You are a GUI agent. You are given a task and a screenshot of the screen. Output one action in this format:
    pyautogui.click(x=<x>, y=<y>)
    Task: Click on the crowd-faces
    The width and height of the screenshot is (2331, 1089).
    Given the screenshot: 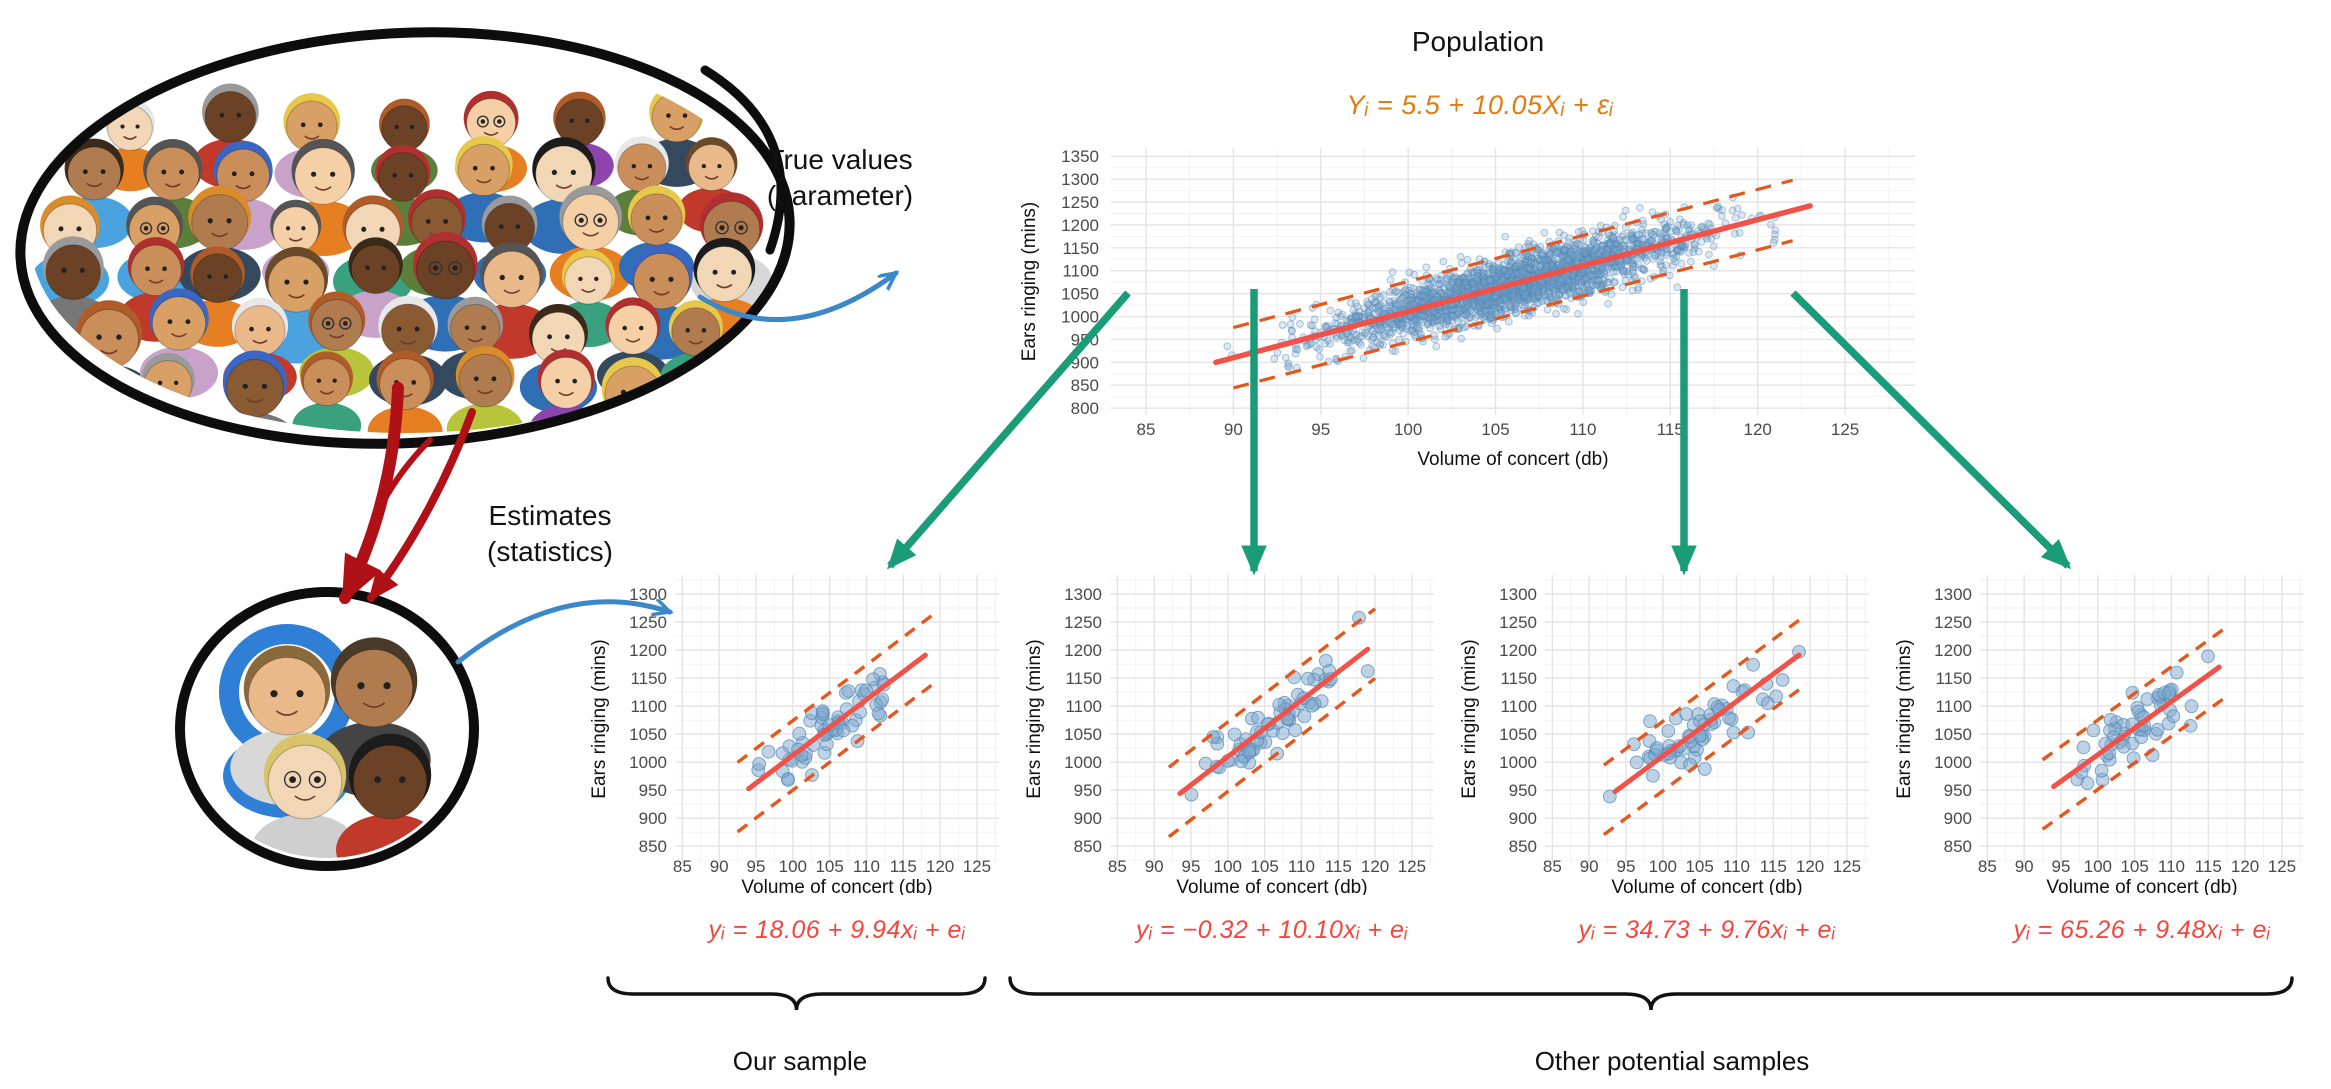 What is the action you would take?
    pyautogui.click(x=402, y=258)
    